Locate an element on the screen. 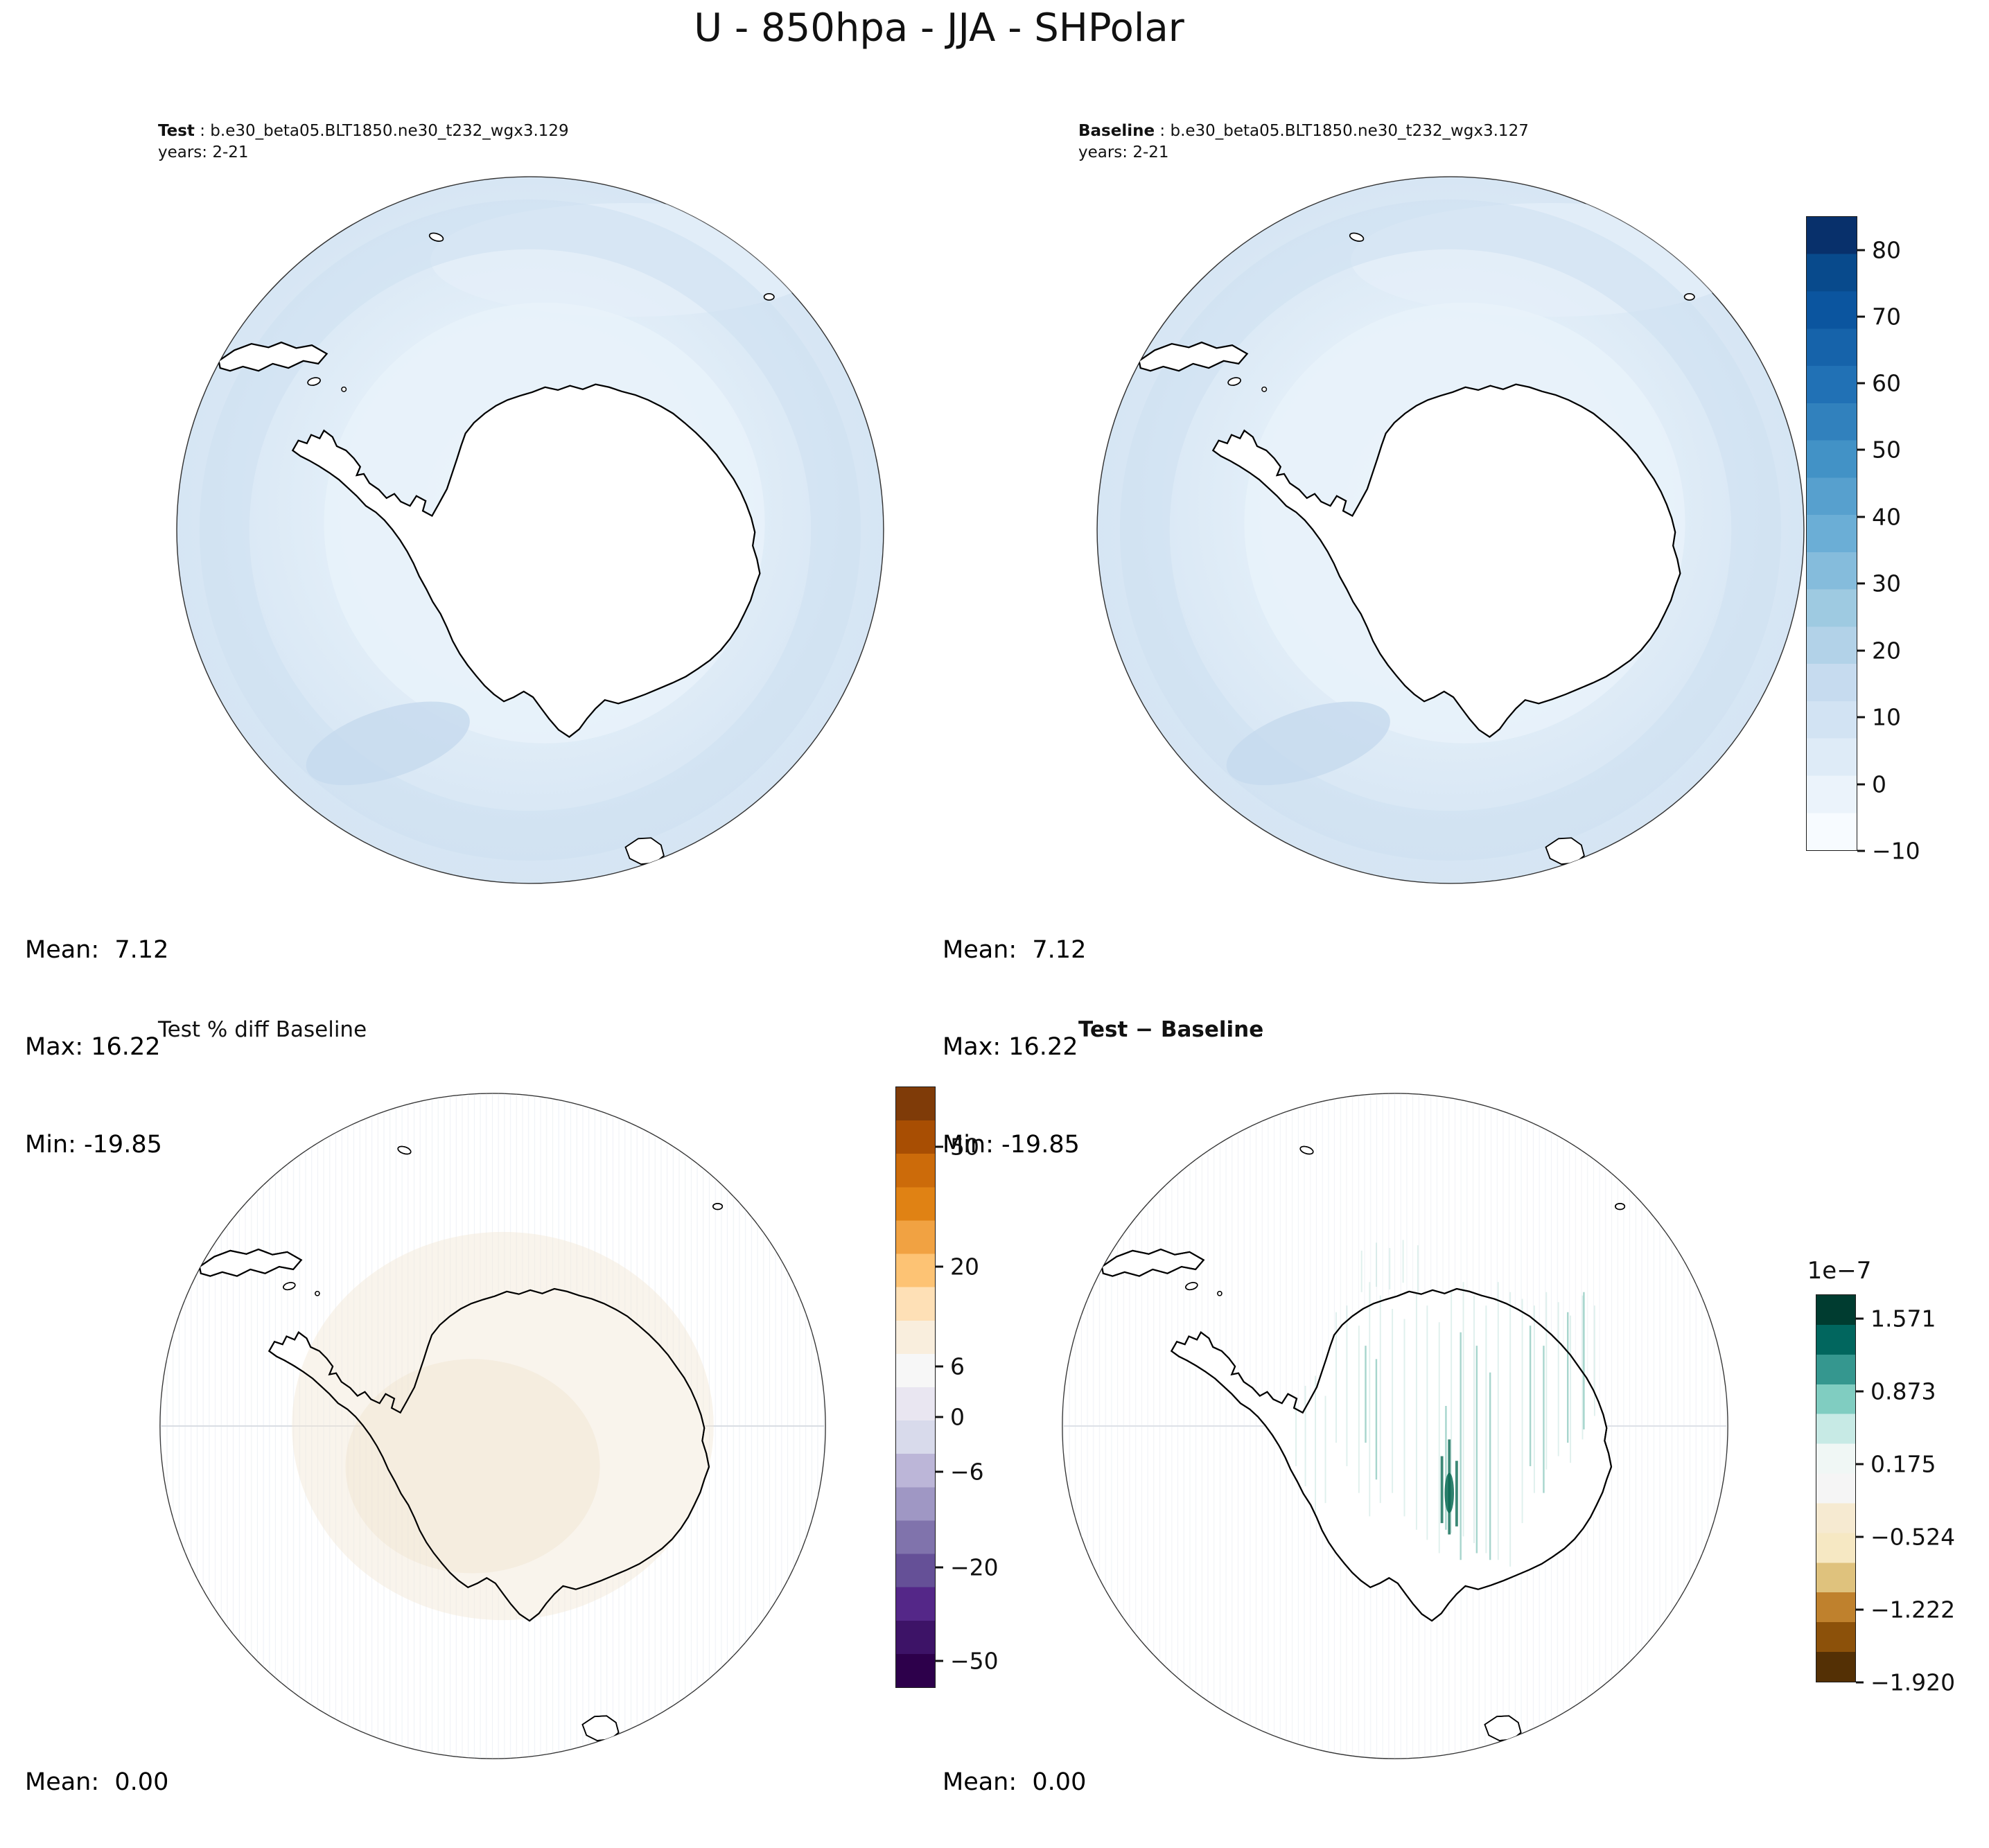  diff-stat-mean: Mean: 0.00 is located at coordinates (1015, 1782).